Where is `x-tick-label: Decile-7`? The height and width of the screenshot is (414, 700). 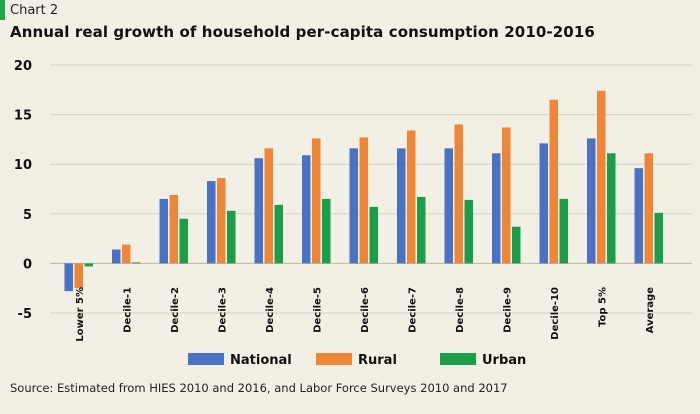
x-tick-label: Decile-7 is located at coordinates (412, 310).